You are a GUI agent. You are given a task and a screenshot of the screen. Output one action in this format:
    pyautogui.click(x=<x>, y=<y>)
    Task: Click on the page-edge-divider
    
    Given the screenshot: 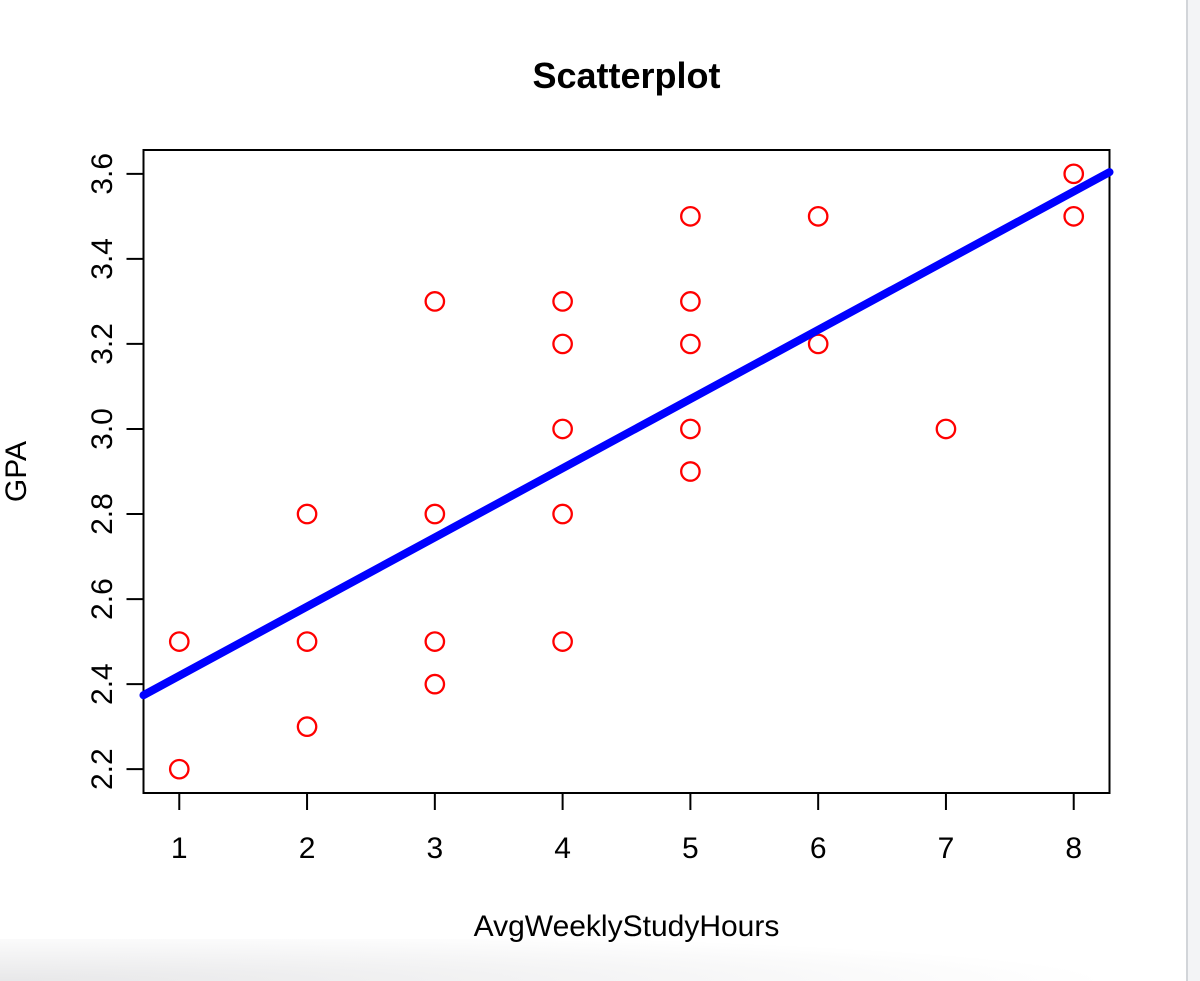 What is the action you would take?
    pyautogui.click(x=1187, y=490)
    